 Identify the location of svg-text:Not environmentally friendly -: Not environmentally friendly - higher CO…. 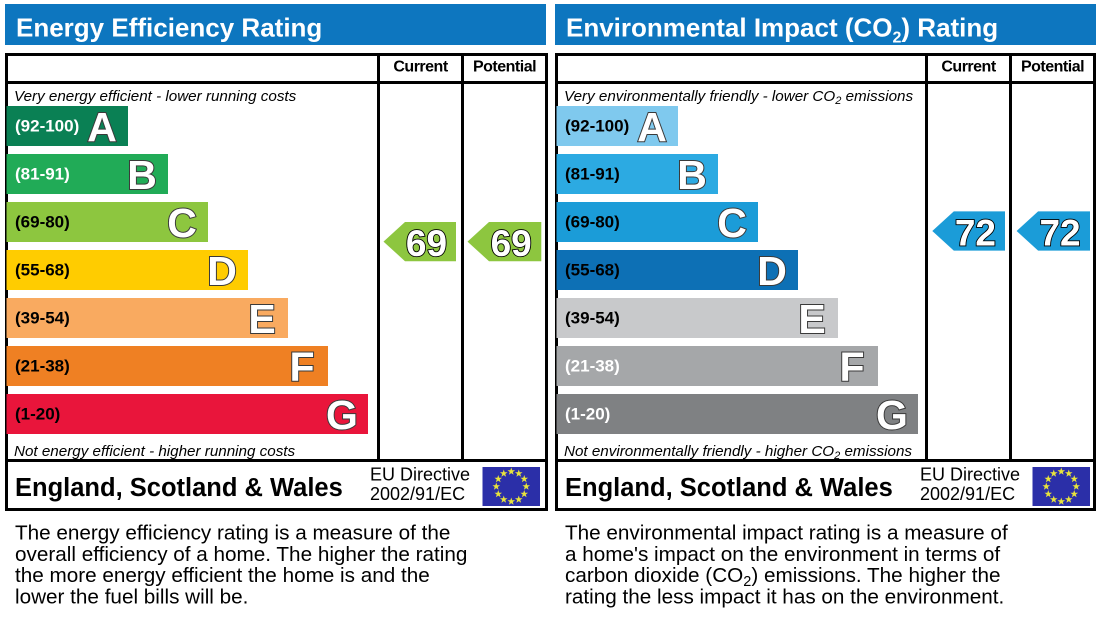
(738, 452).